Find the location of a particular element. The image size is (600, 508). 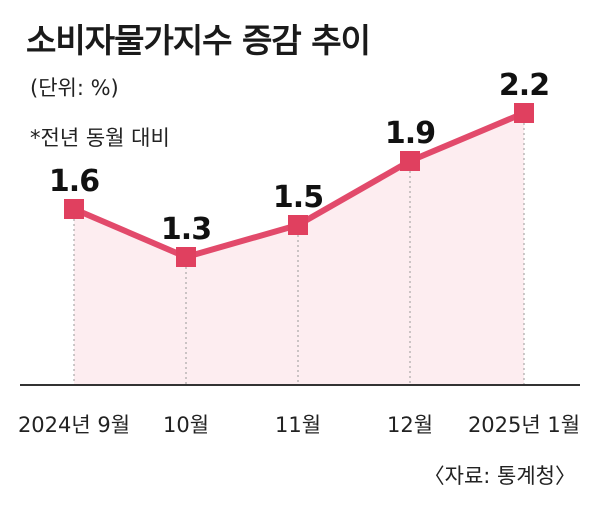

unit-label: (단위: %) is located at coordinates (74, 88).